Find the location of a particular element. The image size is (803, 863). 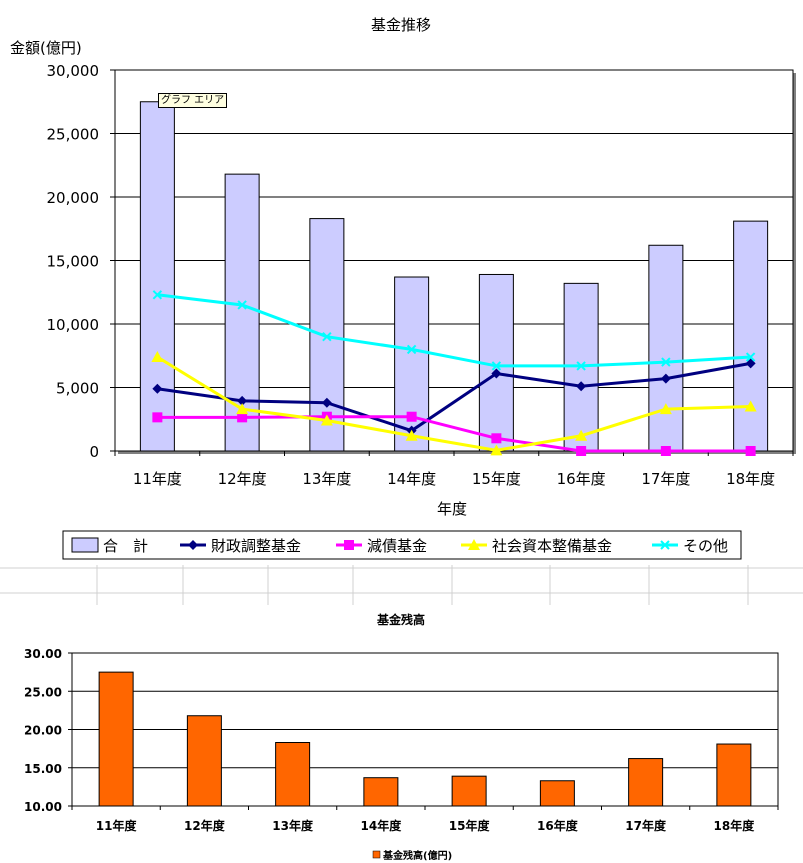

y-tick-label: 15.00 is located at coordinates (43, 769).